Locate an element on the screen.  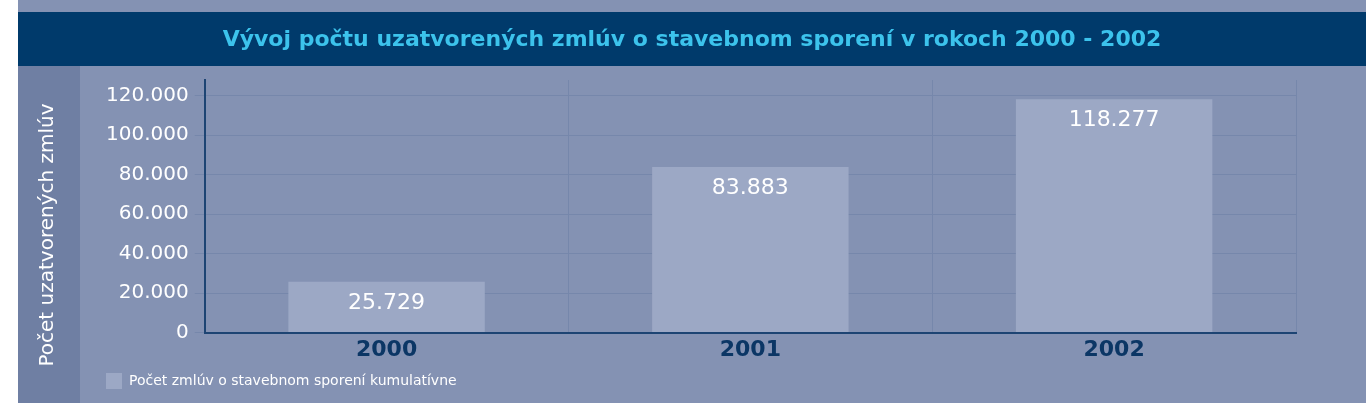
x-tick-label: 2002 is located at coordinates (1114, 348).